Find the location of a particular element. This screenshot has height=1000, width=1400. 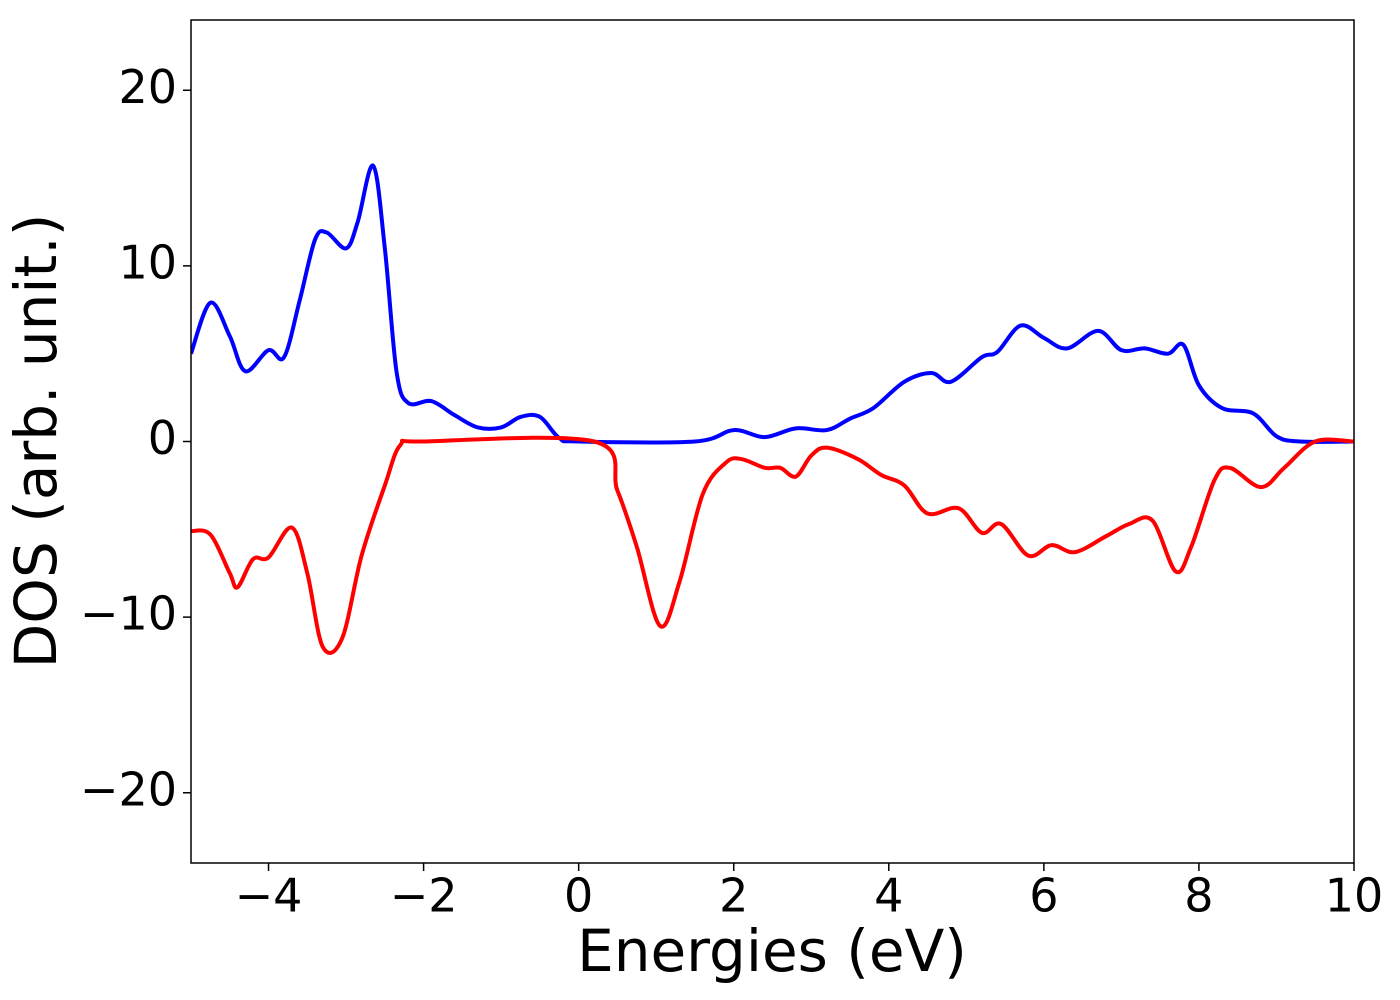

x-tick-label: −2 is located at coordinates (424, 896).